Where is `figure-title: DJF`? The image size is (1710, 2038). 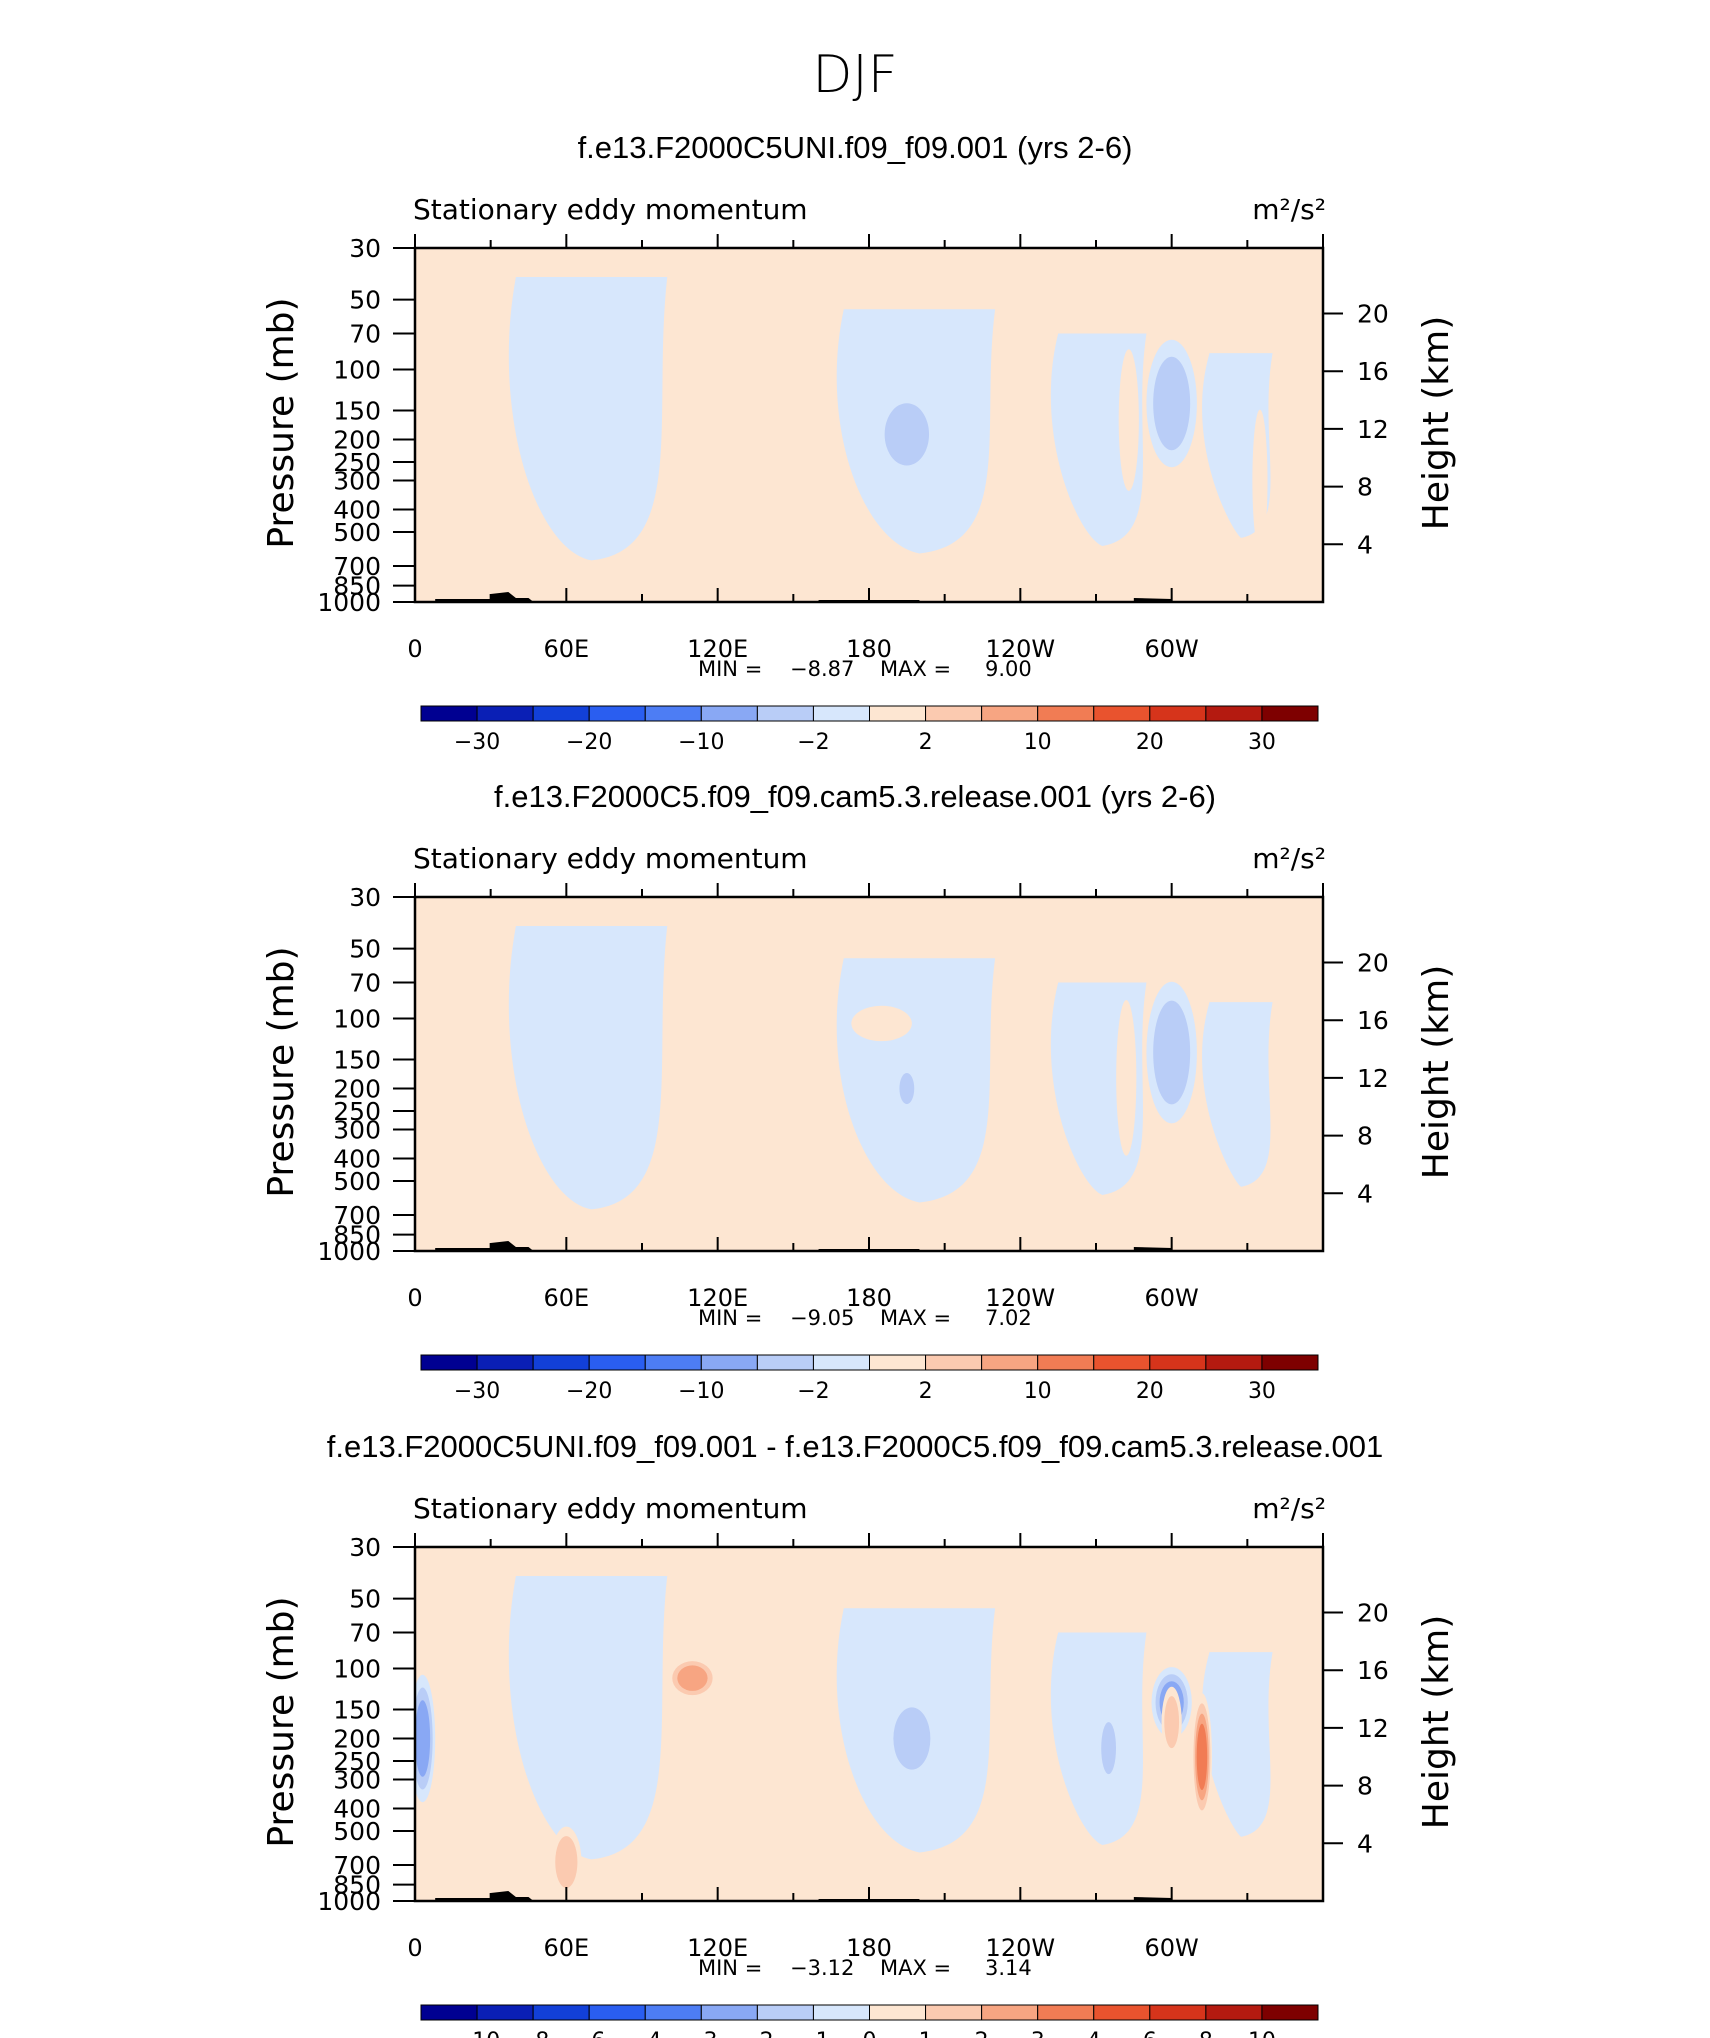
figure-title: DJF is located at coordinates (854, 75).